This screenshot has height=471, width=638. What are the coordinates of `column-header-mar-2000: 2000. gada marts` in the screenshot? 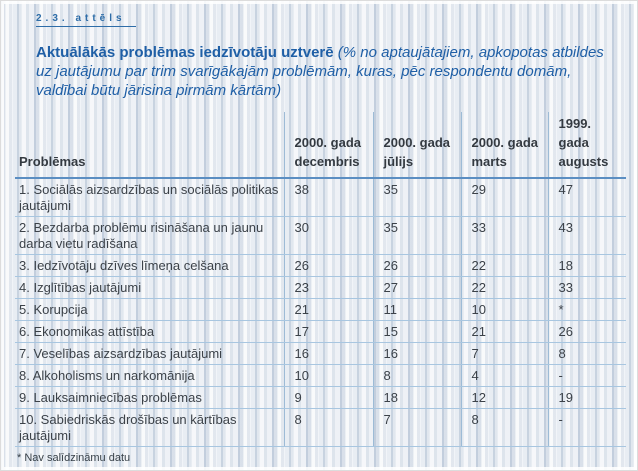 It's located at (504, 145).